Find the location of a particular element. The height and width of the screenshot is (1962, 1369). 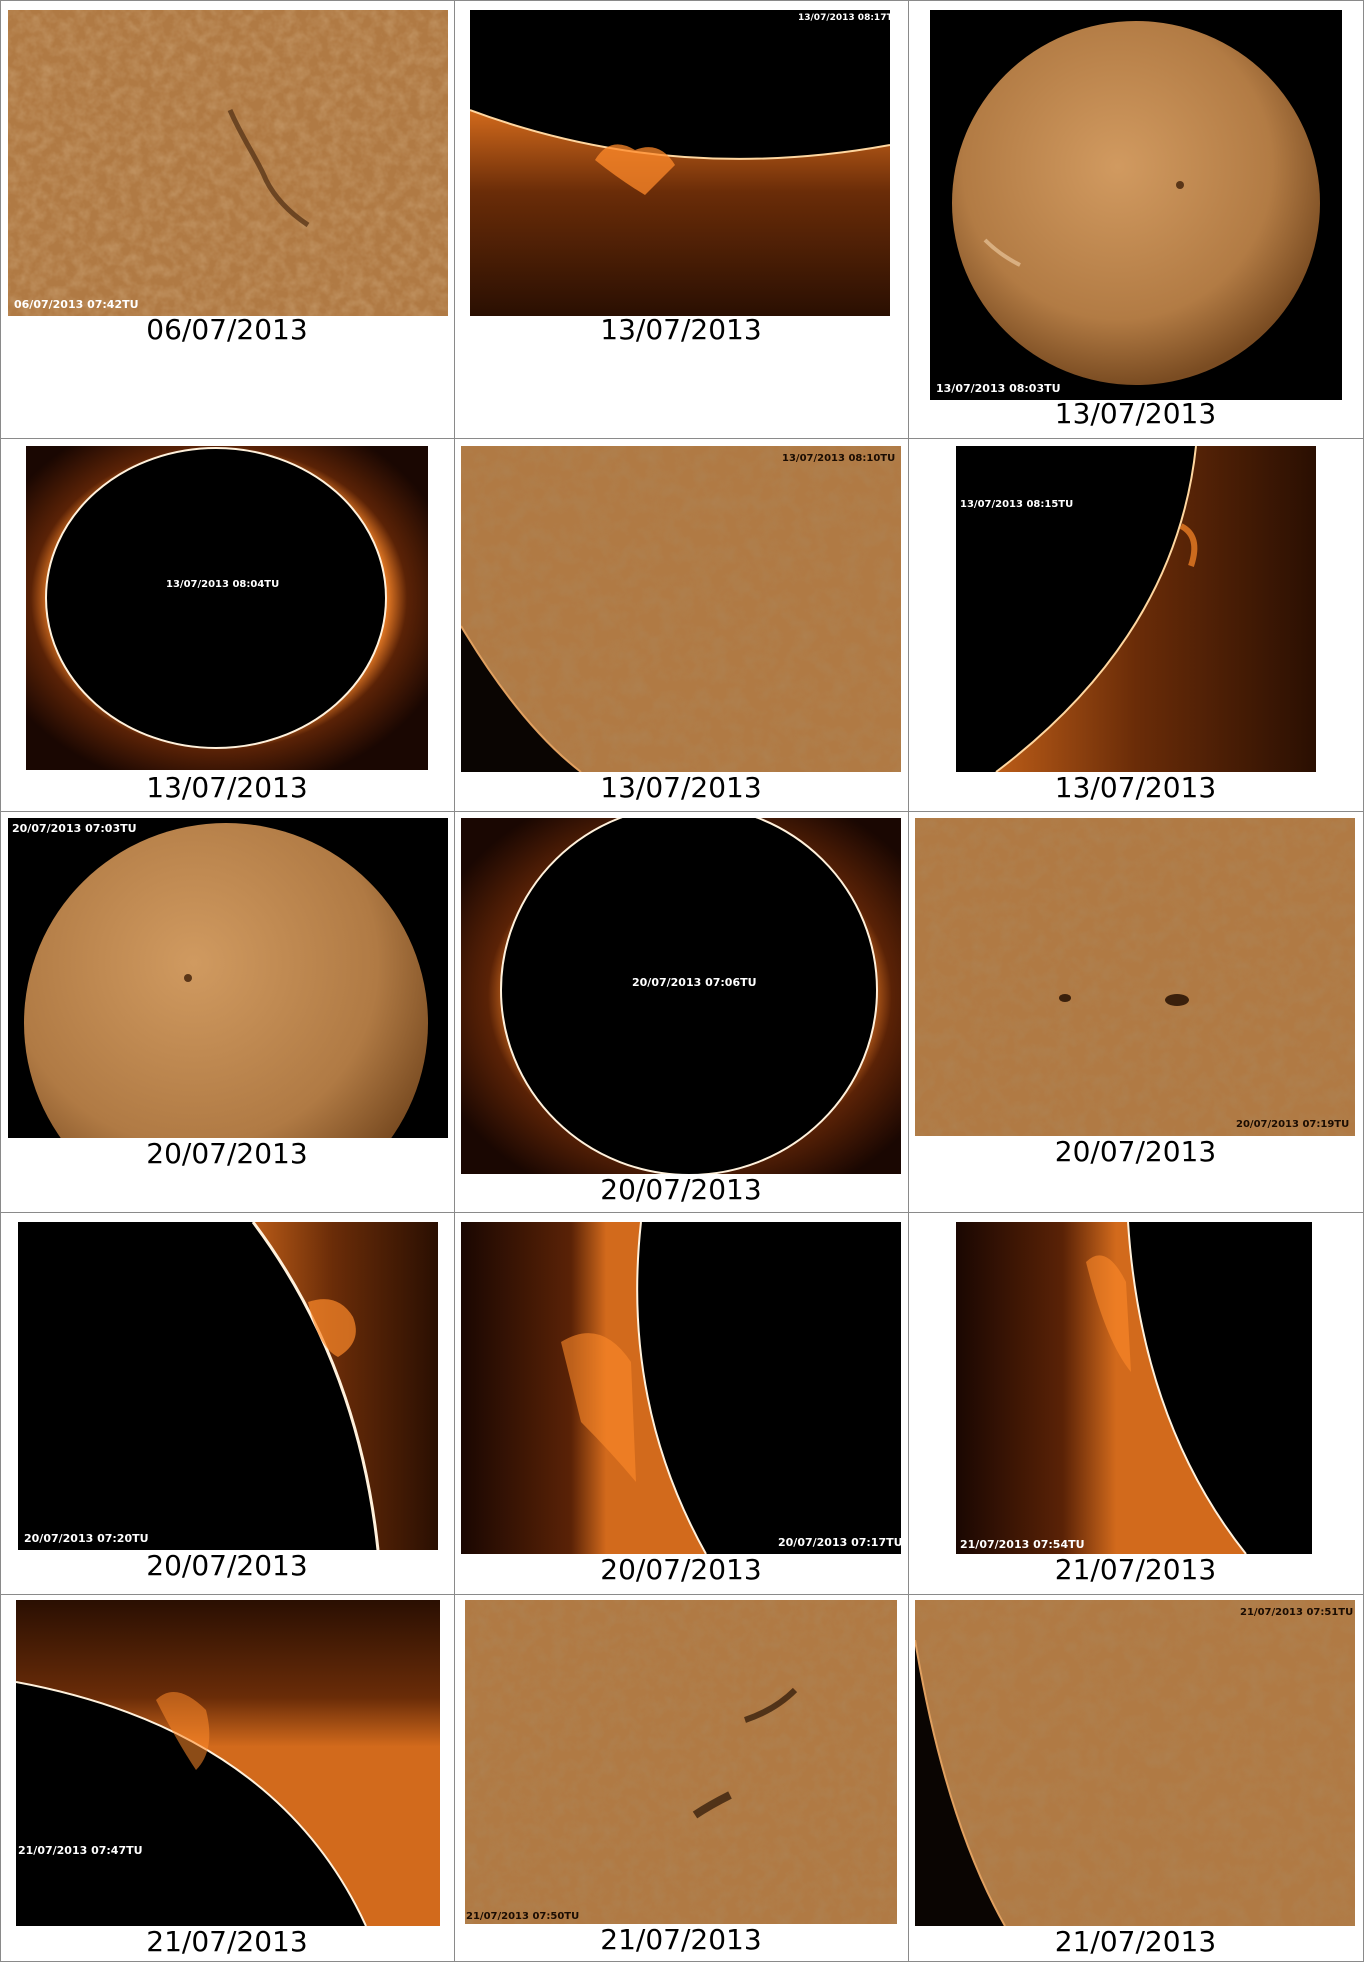

timestamp-label: 20/07/2013 07:20TU is located at coordinates (86, 1538).